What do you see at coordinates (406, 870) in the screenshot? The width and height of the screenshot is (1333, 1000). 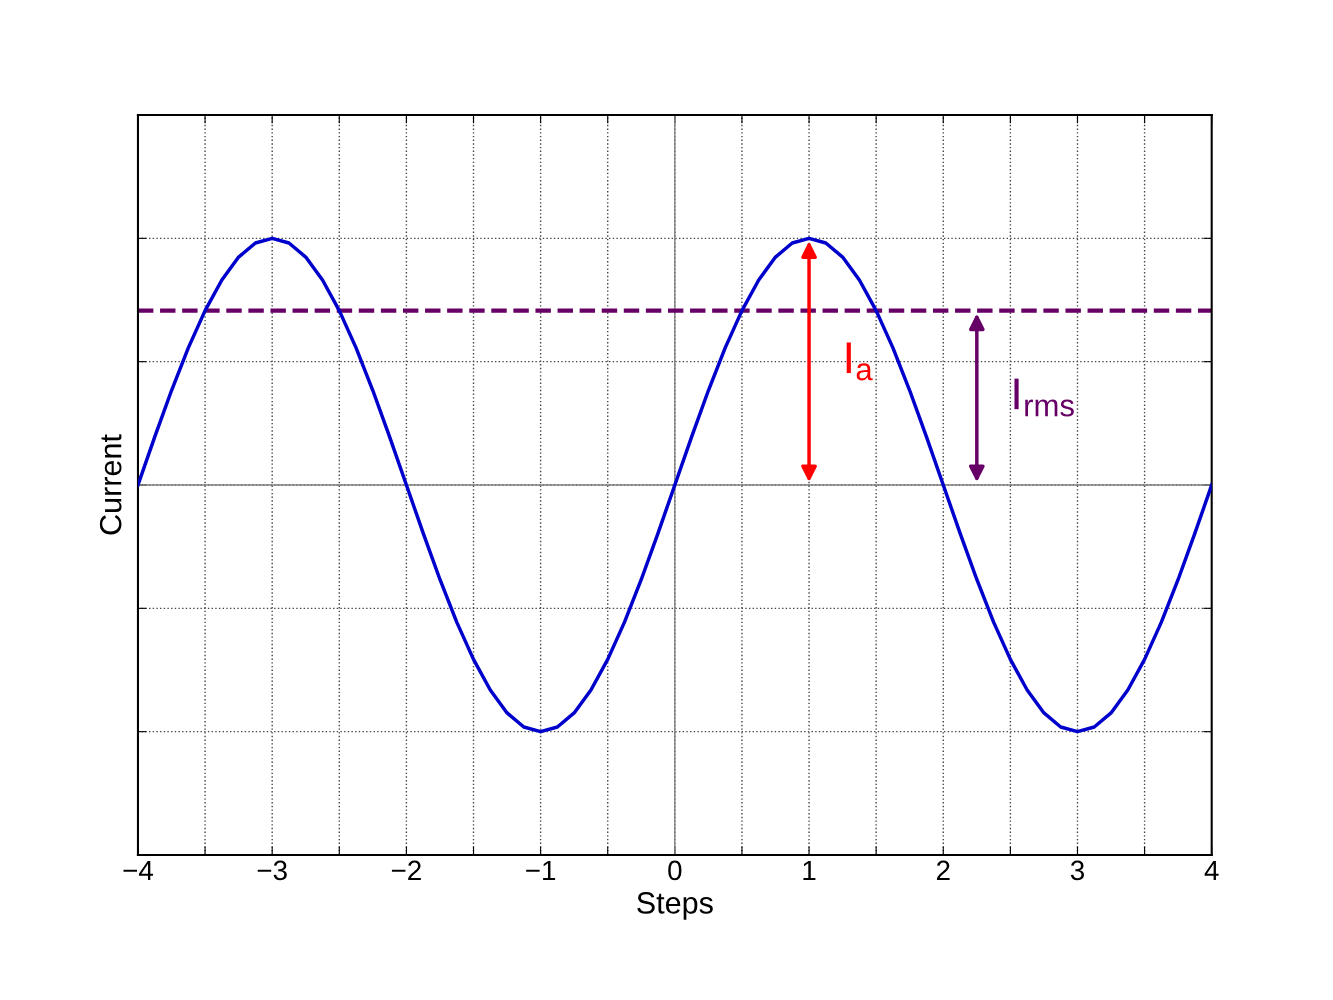 I see `x-tick-label: −2` at bounding box center [406, 870].